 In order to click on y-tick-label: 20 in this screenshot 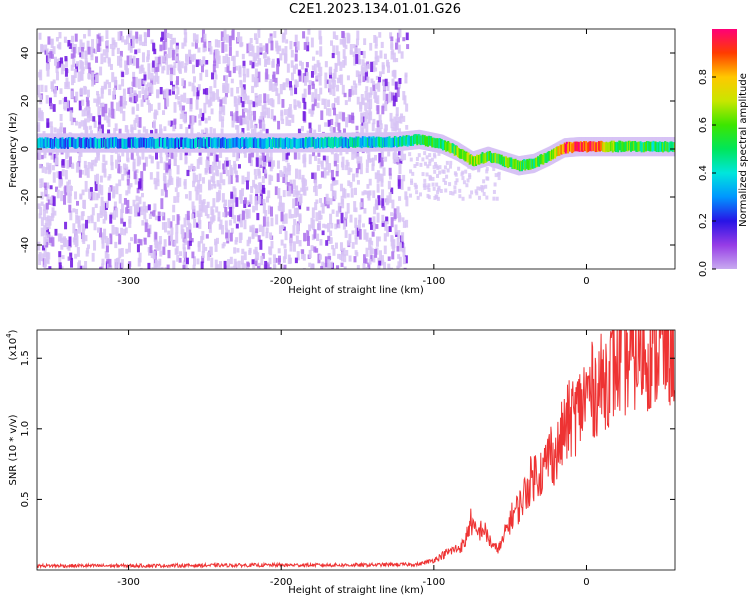, I will do `click(25, 101)`.